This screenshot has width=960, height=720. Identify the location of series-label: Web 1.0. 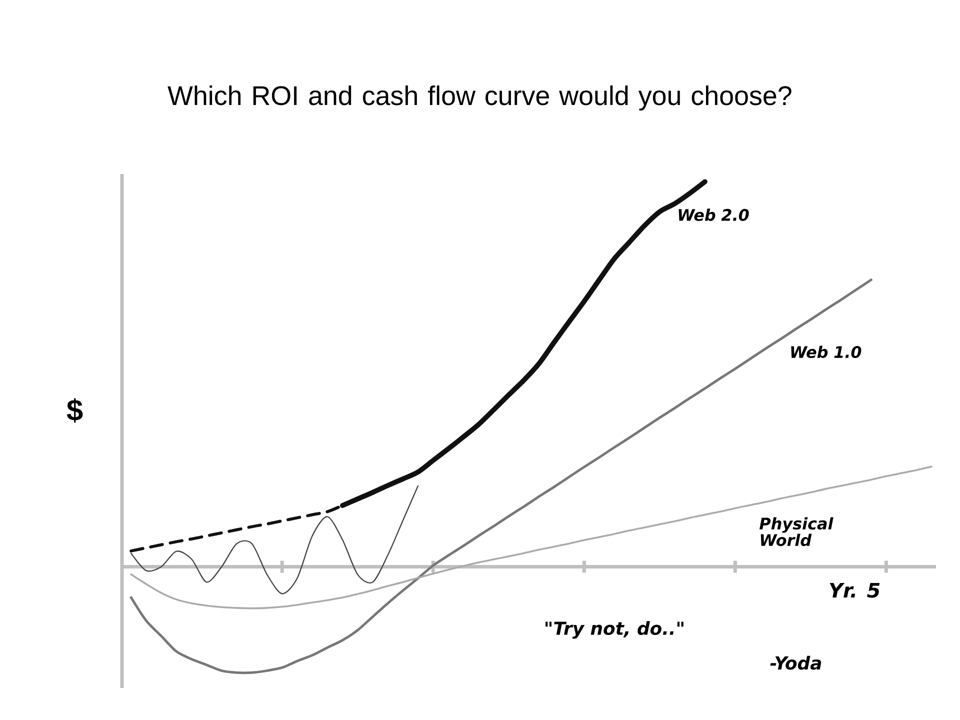
(826, 352).